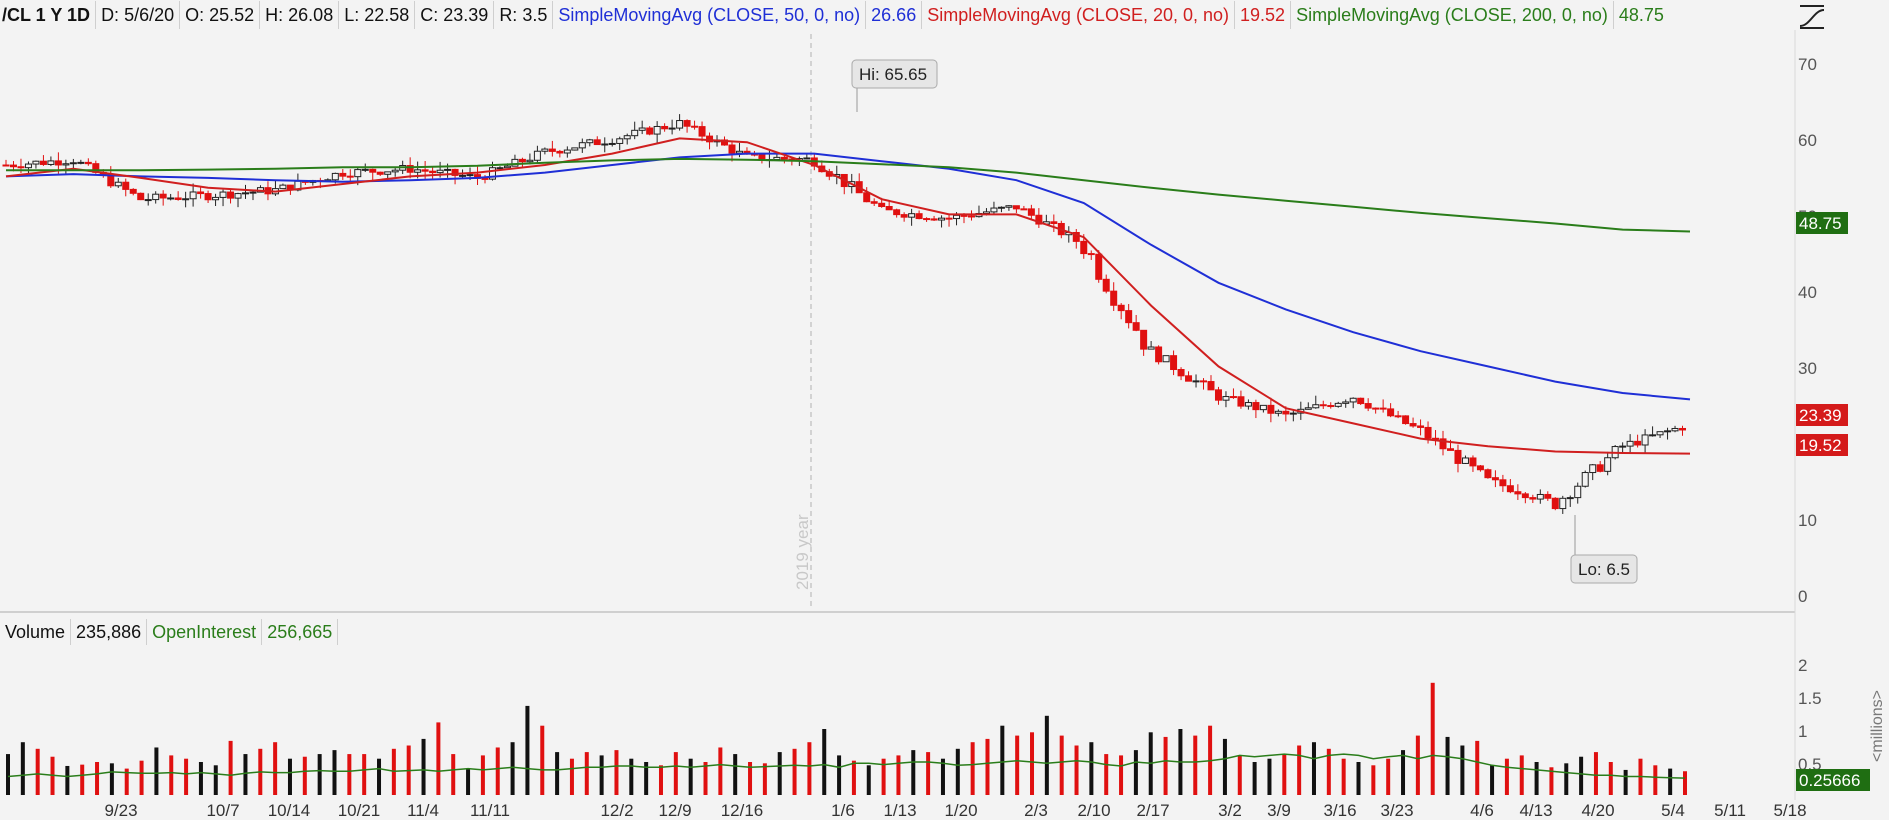 Image resolution: width=1889 pixels, height=820 pixels. What do you see at coordinates (1789, 810) in the screenshot?
I see `date-label: 5/18` at bounding box center [1789, 810].